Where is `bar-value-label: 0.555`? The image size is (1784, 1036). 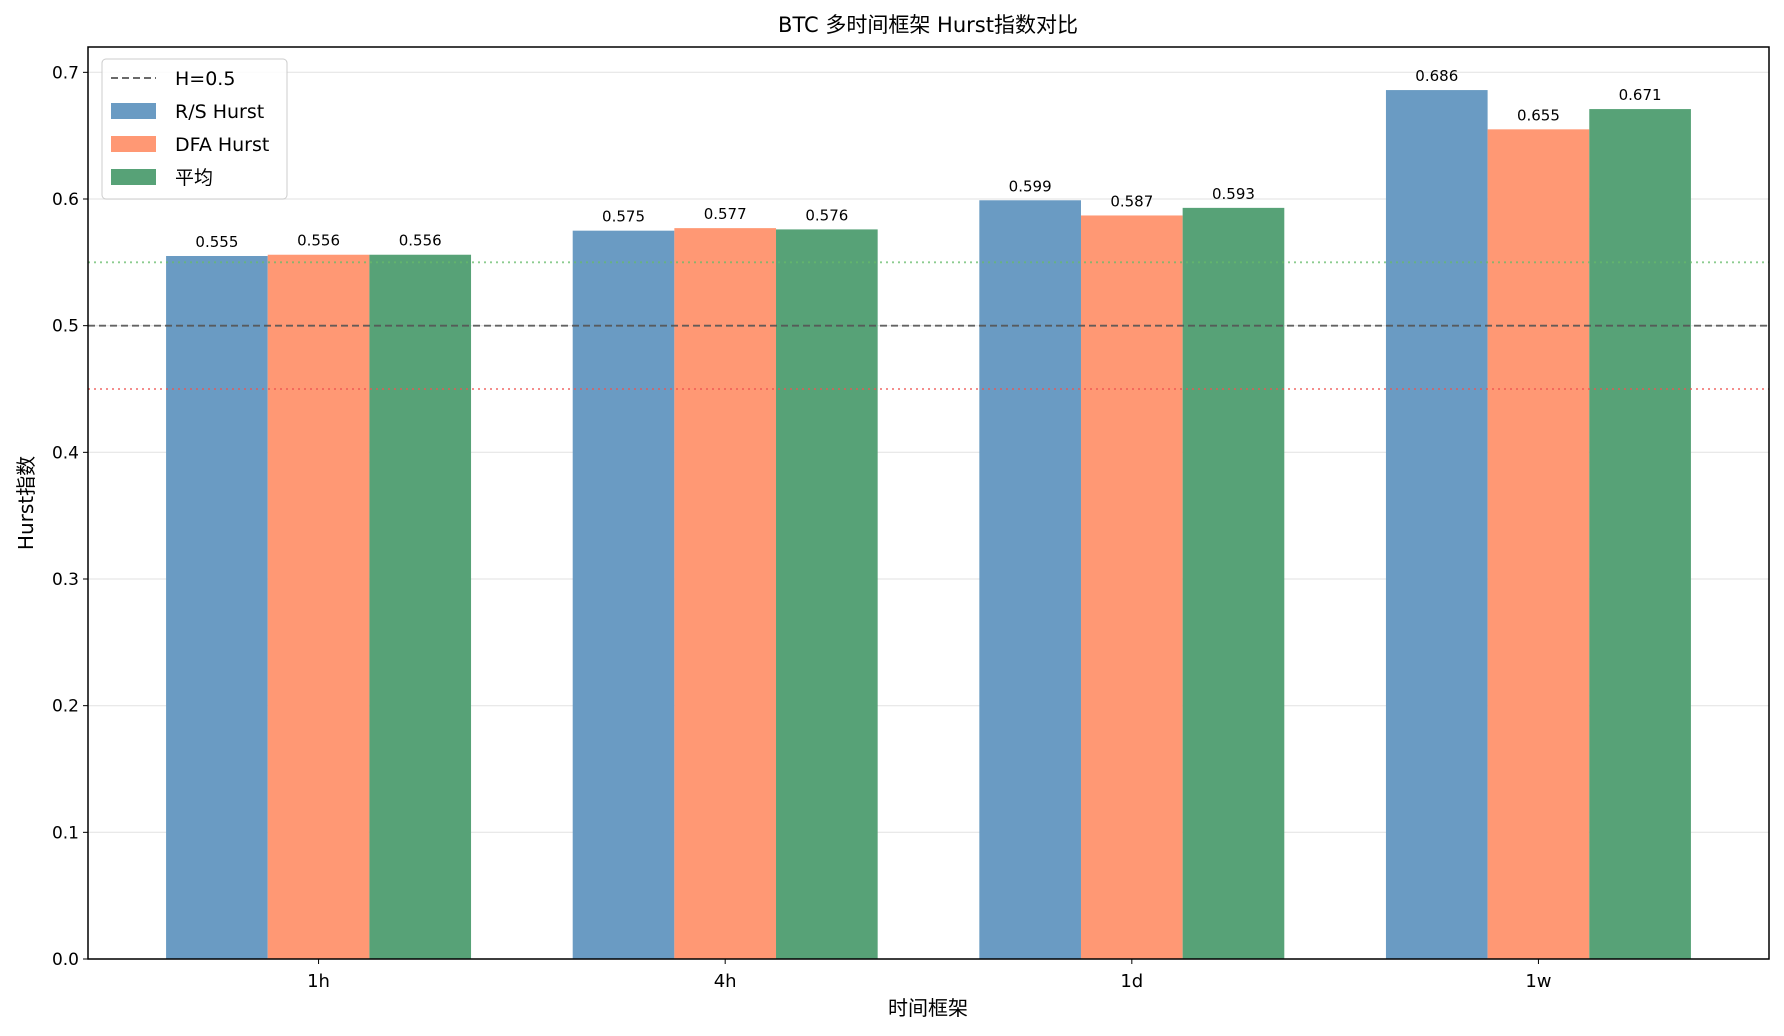
bar-value-label: 0.555 is located at coordinates (216, 242).